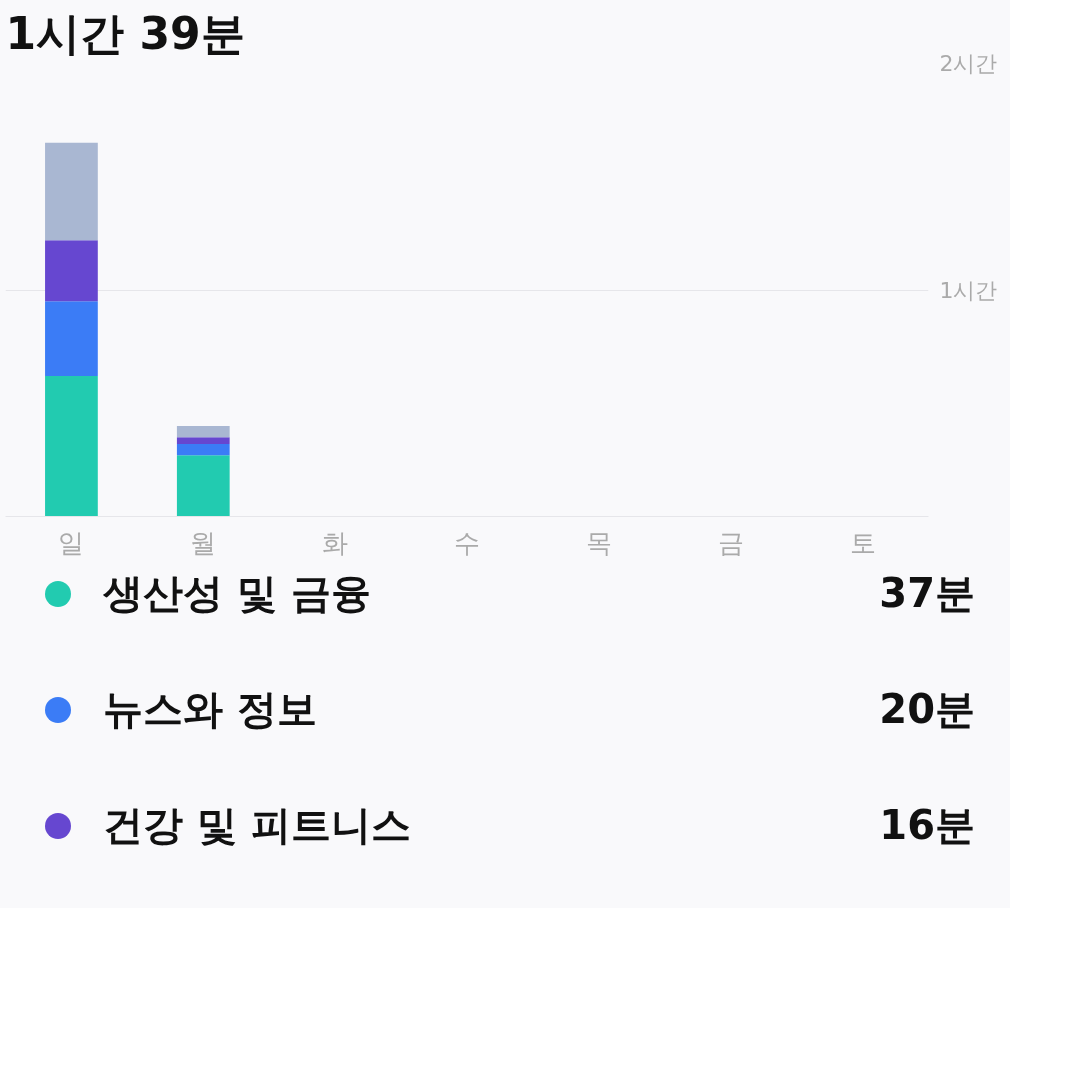  Describe the element at coordinates (968, 290) in the screenshot. I see `y-tick-label: 1시간` at that location.